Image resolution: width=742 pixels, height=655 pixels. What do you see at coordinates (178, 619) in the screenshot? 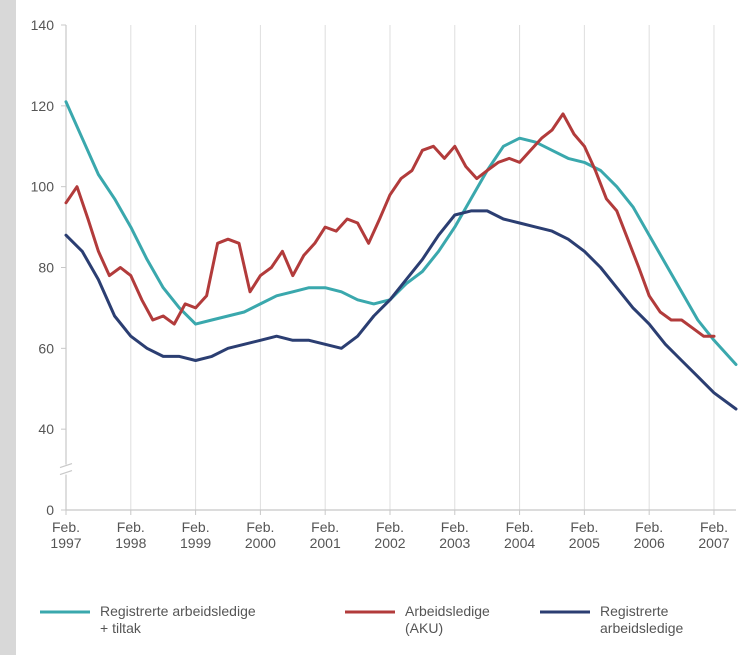
I see `legend-label-1: Registrerte arbeidsledige + tiltak` at bounding box center [178, 619].